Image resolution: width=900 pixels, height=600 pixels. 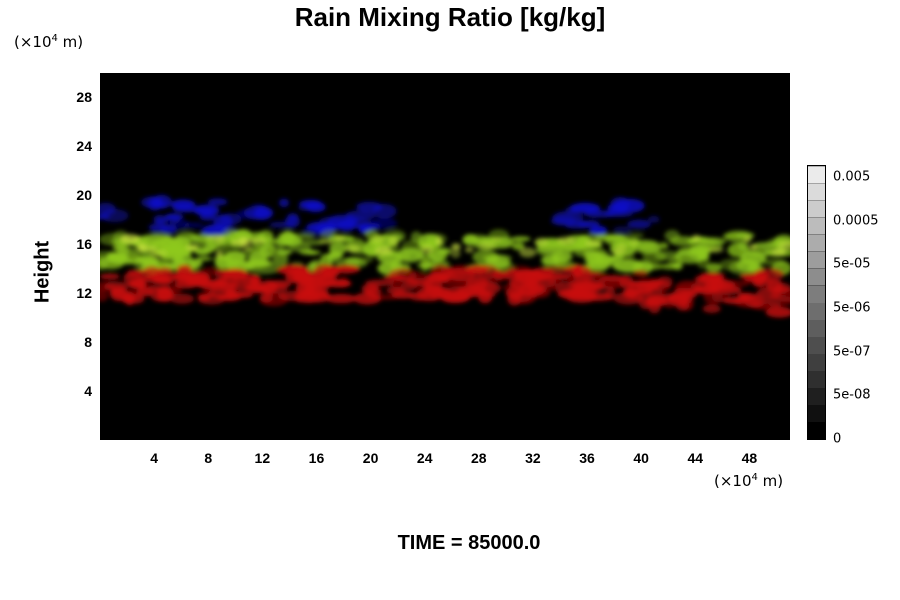 What do you see at coordinates (424, 458) in the screenshot?
I see `x-tick-label: 24` at bounding box center [424, 458].